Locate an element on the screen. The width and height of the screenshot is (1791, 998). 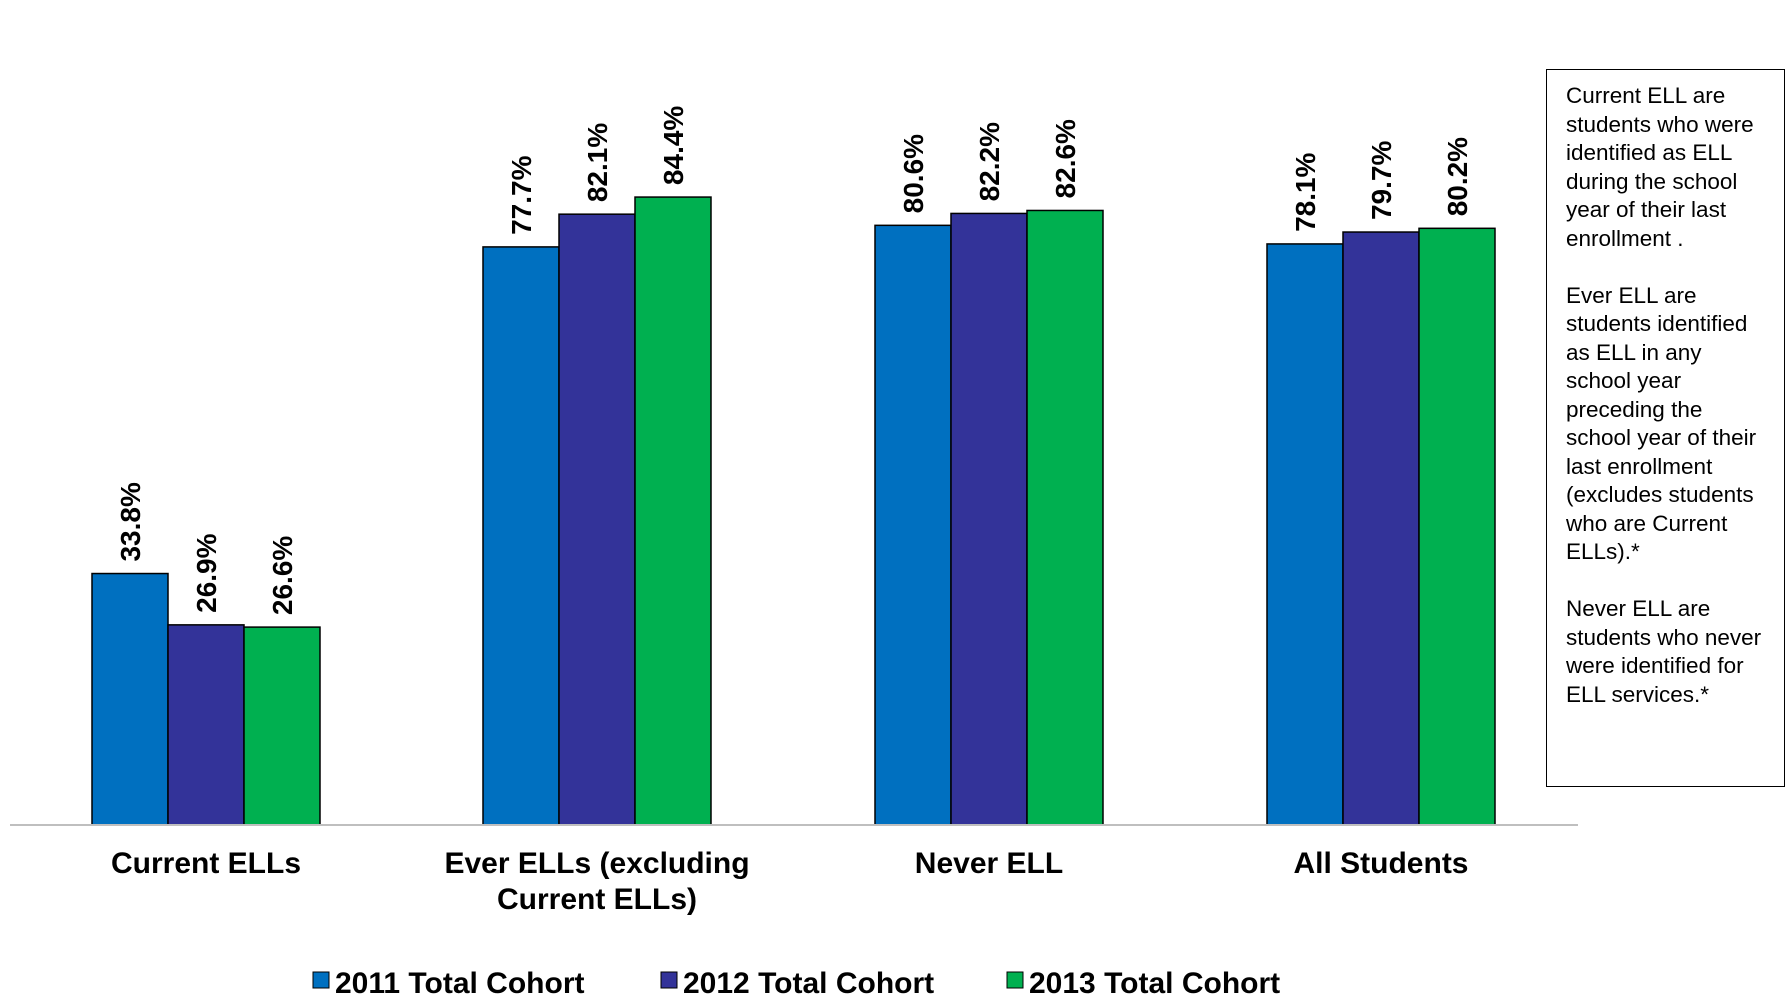
data-label-3-3: 82.6% is located at coordinates (1065, 158).